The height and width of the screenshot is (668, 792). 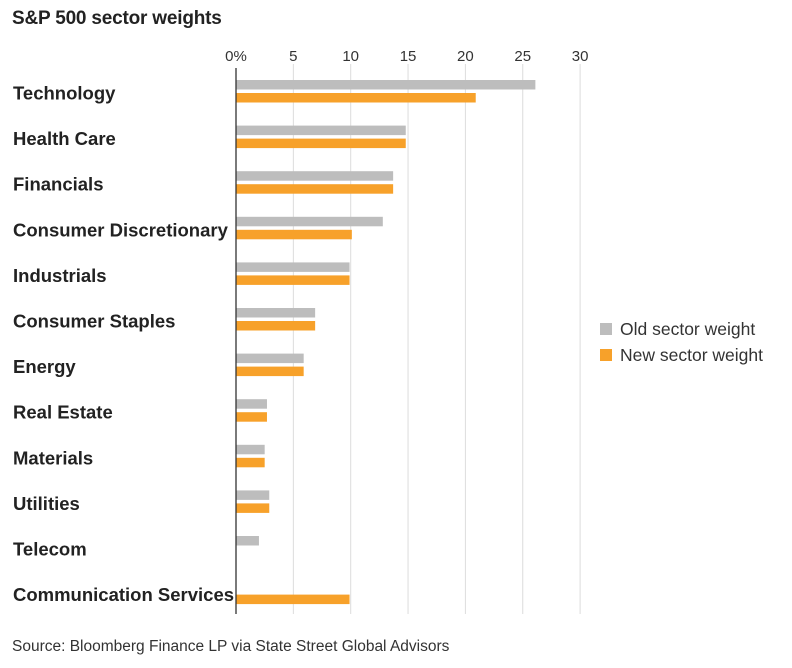 What do you see at coordinates (63, 412) in the screenshot?
I see `category-label: Real Estate` at bounding box center [63, 412].